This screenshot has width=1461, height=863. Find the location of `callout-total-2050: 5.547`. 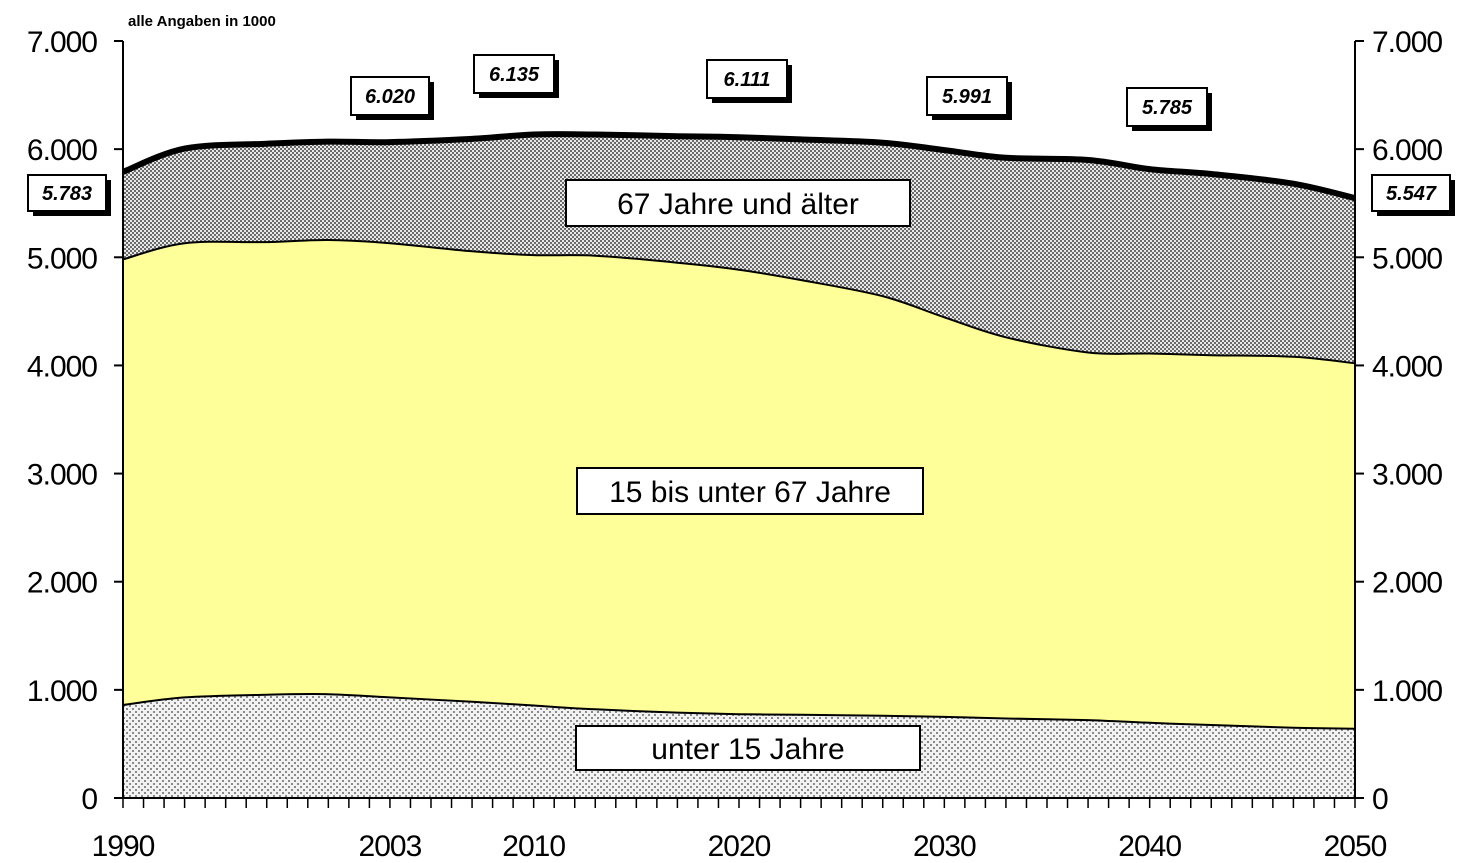

callout-total-2050: 5.547 is located at coordinates (1413, 195).